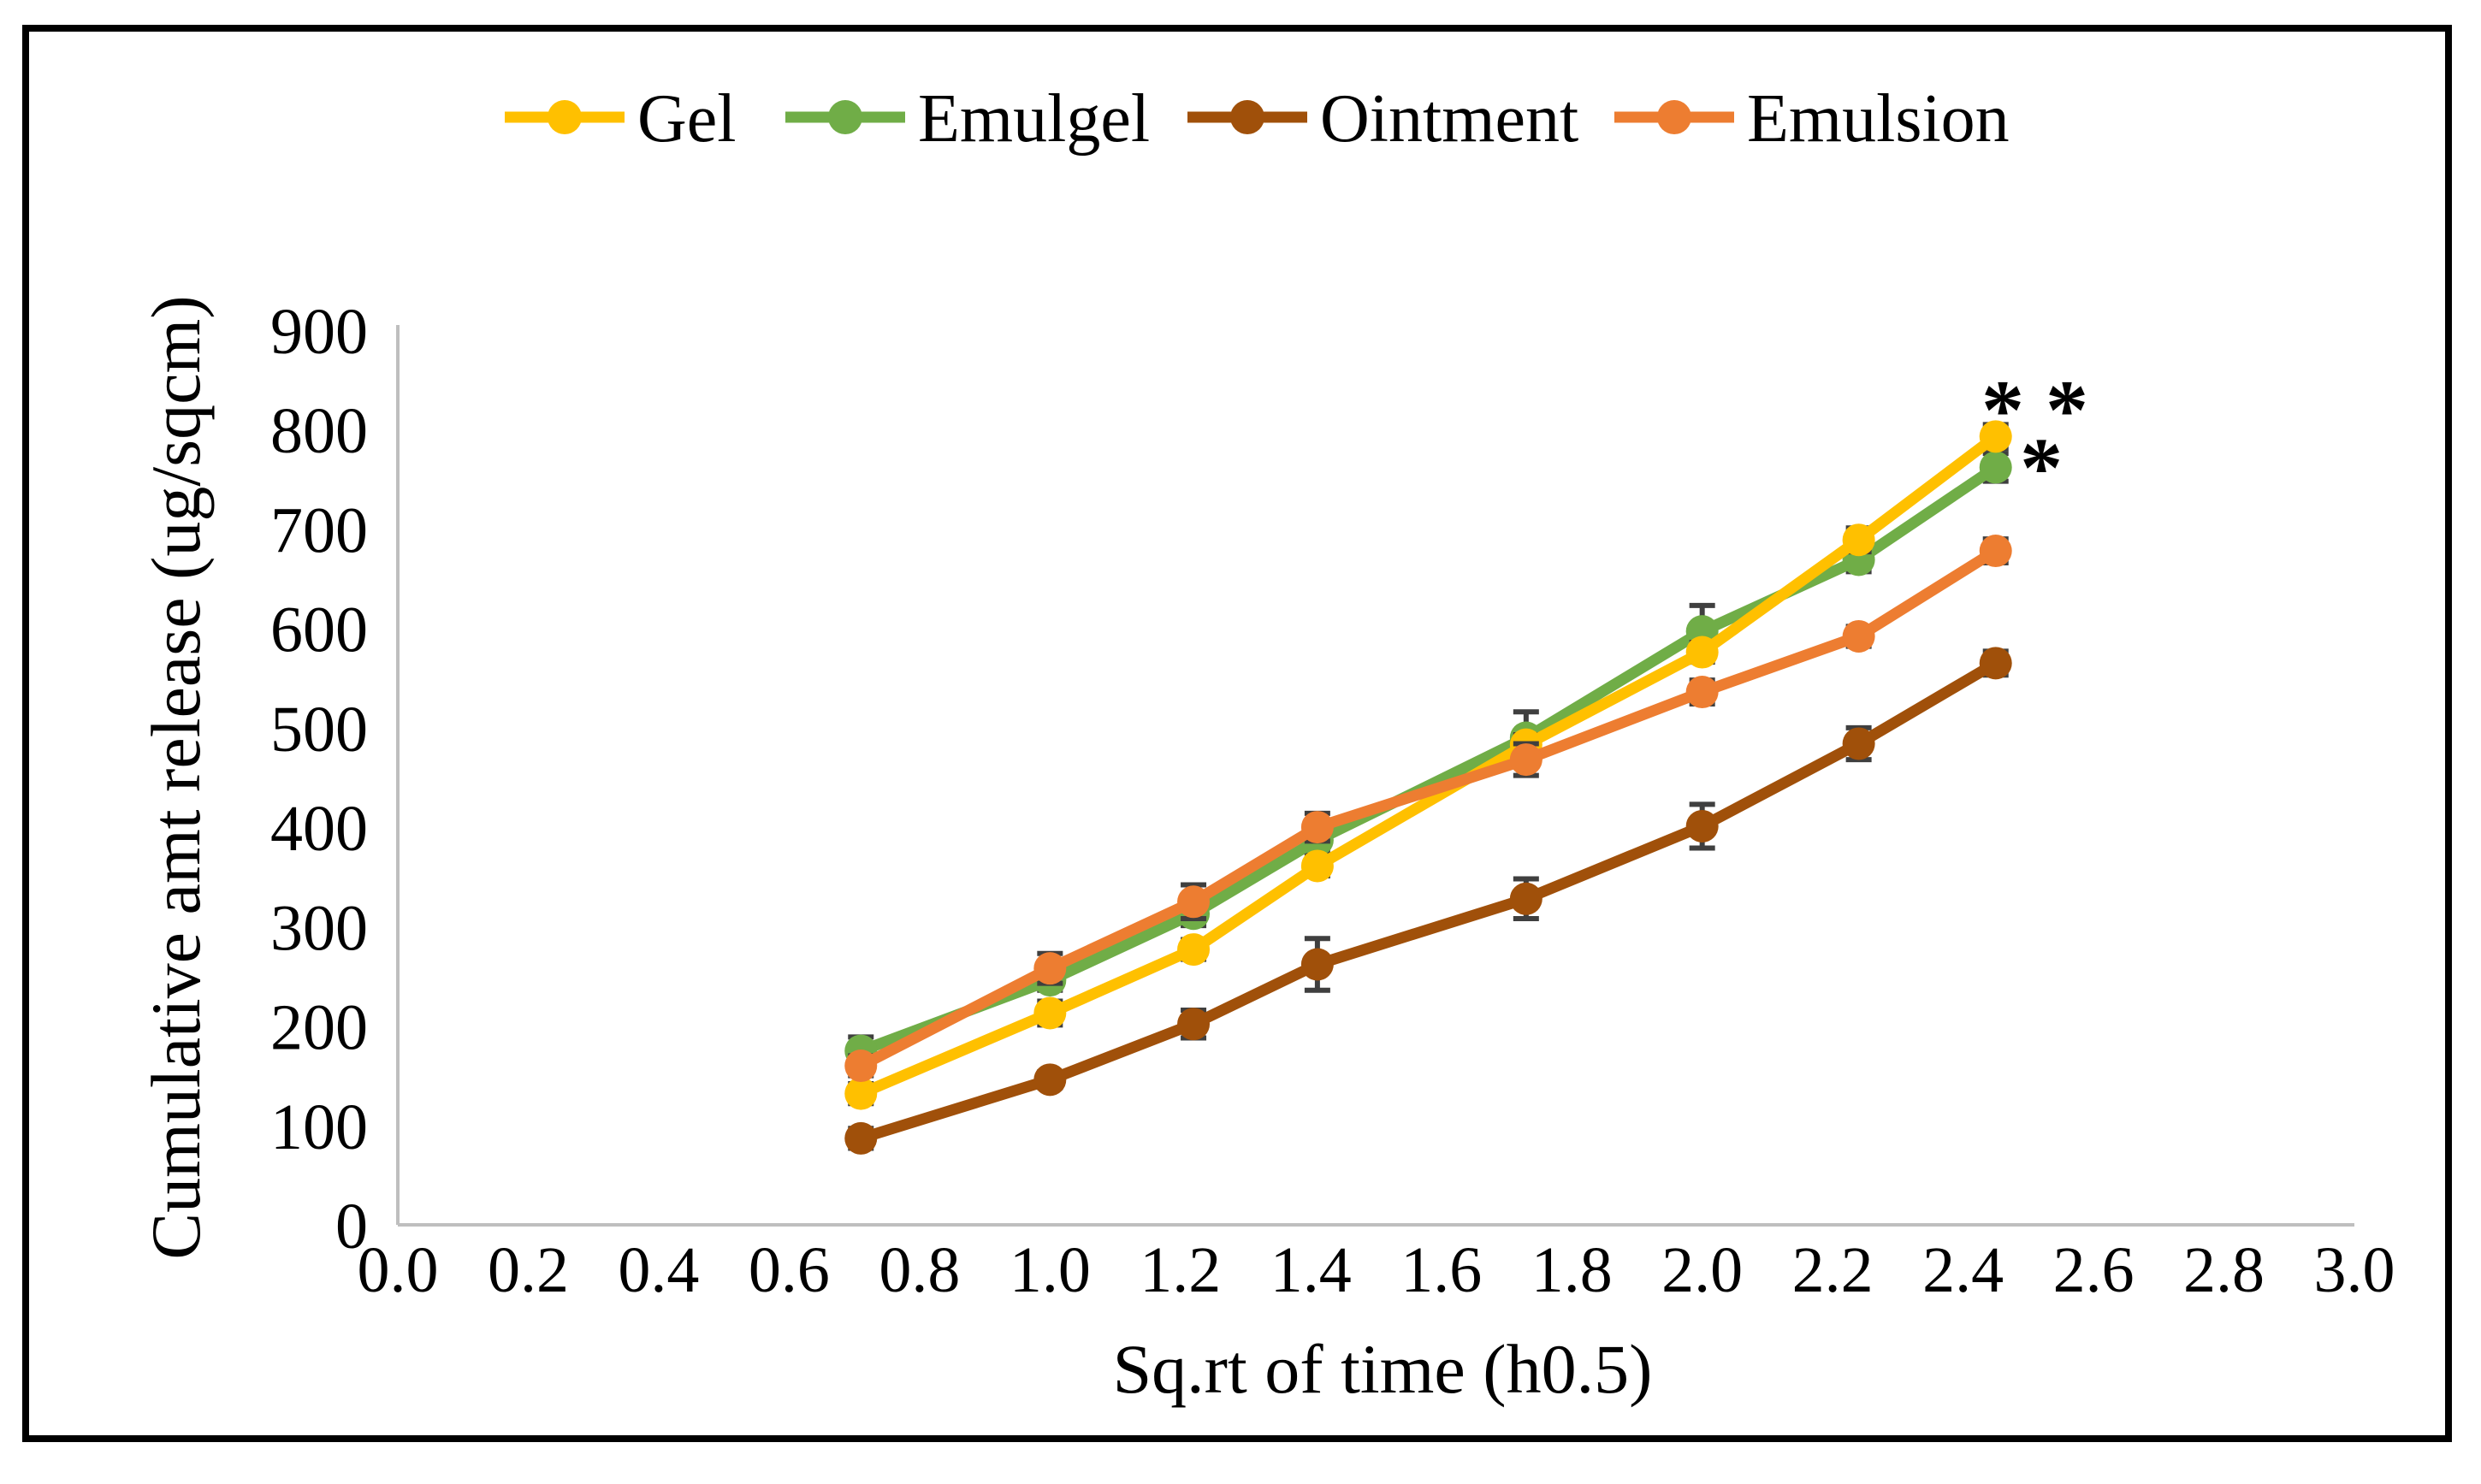  Describe the element at coordinates (1050, 1270) in the screenshot. I see `x-tick-label: 1.0` at that location.